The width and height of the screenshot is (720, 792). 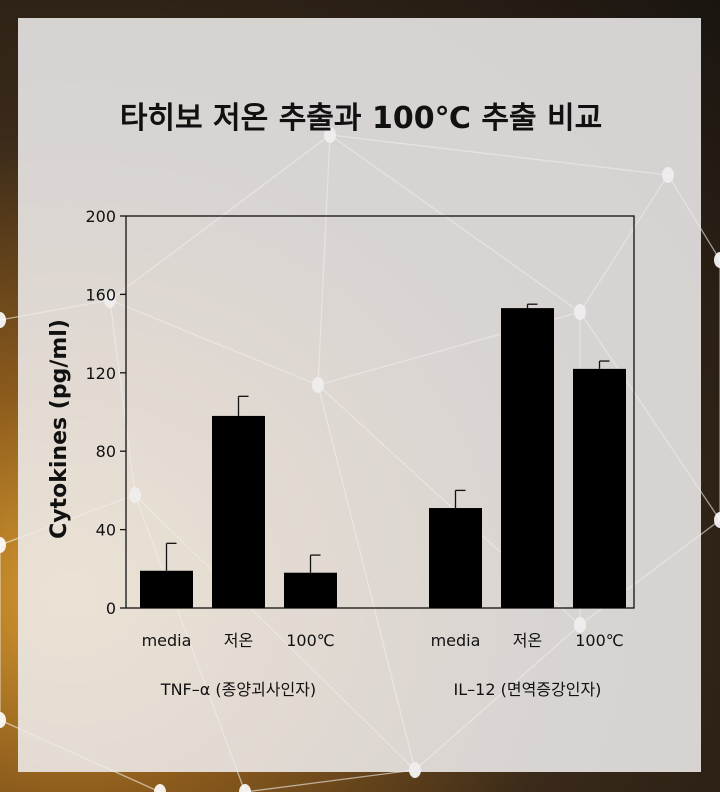 What do you see at coordinates (361, 118) in the screenshot?
I see `chart-title: 타히보 저온 추출과 100℃ 추출 비교` at bounding box center [361, 118].